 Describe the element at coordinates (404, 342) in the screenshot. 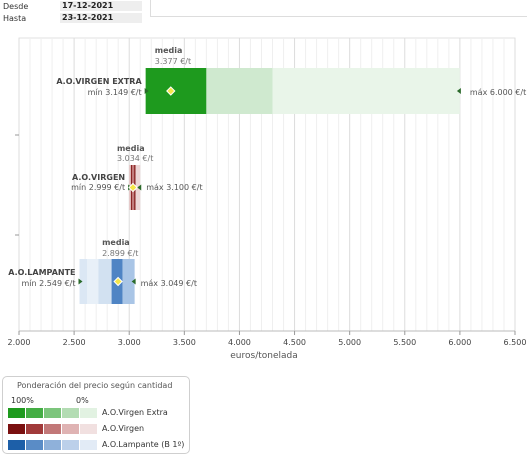

I see `x-tick-label: 5.500` at that location.